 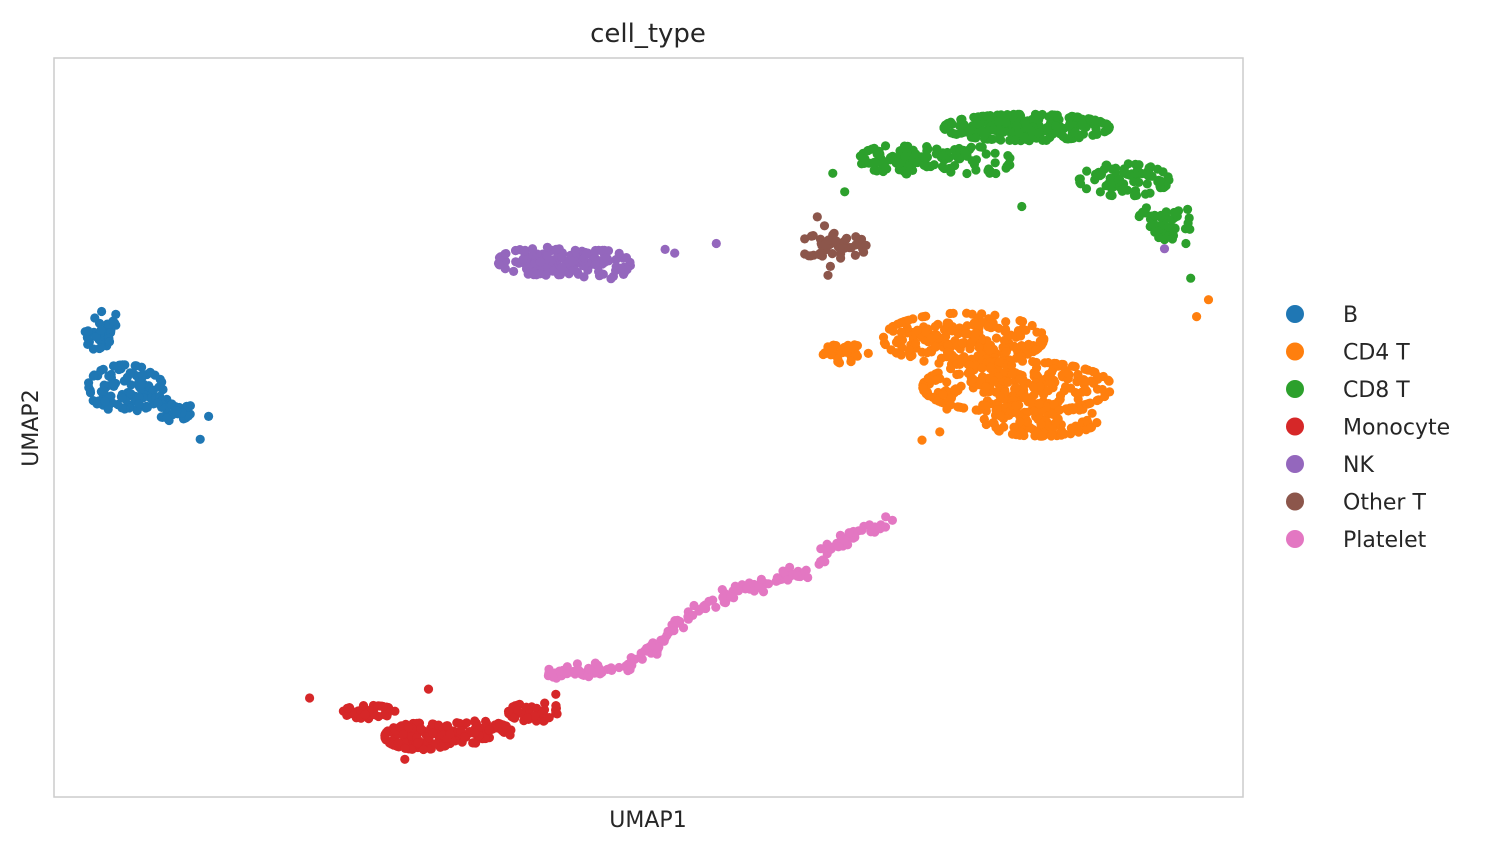 I want to click on legend-label: B, so click(x=1350, y=315).